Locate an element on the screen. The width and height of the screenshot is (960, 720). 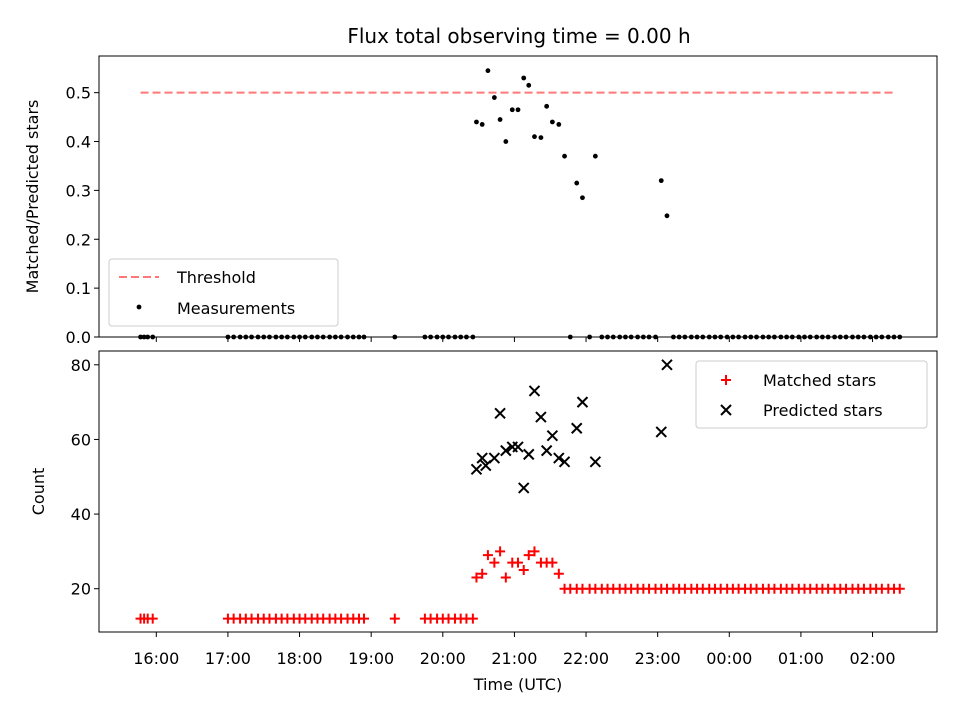
top-ytick-label: 0.5 is located at coordinates (78, 93).